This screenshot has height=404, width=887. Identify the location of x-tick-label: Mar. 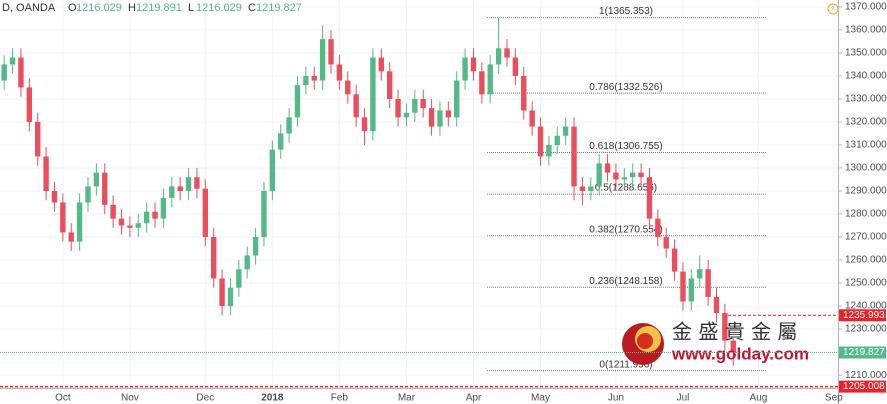
(407, 398).